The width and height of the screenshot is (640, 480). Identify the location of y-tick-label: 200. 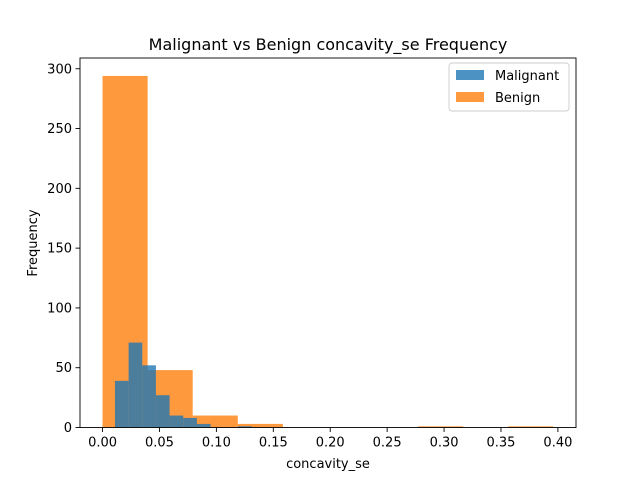
(59, 189).